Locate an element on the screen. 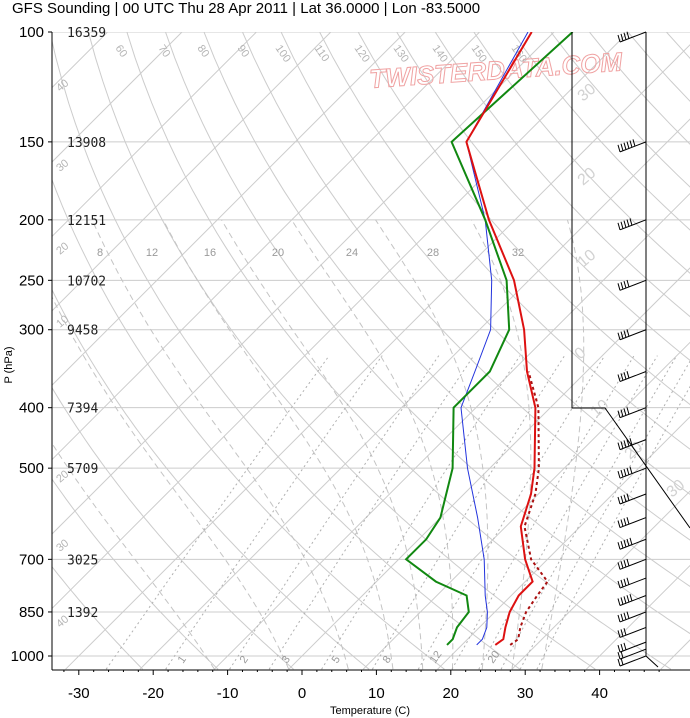 The height and width of the screenshot is (718, 690). pressure-tick-label: 150 is located at coordinates (31, 142).